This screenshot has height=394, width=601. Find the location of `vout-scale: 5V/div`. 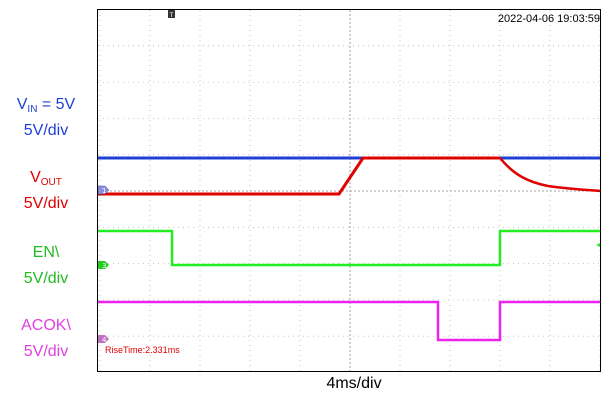

vout-scale: 5V/div is located at coordinates (46, 203).